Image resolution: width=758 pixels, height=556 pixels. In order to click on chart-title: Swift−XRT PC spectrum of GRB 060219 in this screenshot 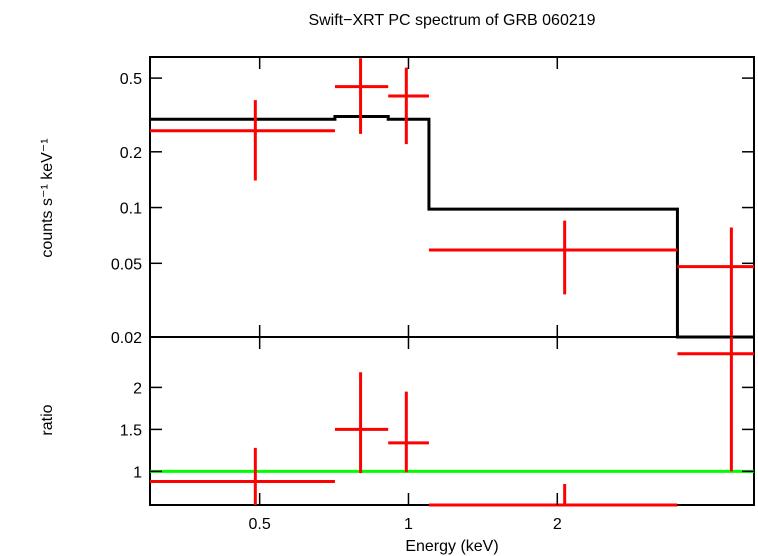, I will do `click(451, 20)`.